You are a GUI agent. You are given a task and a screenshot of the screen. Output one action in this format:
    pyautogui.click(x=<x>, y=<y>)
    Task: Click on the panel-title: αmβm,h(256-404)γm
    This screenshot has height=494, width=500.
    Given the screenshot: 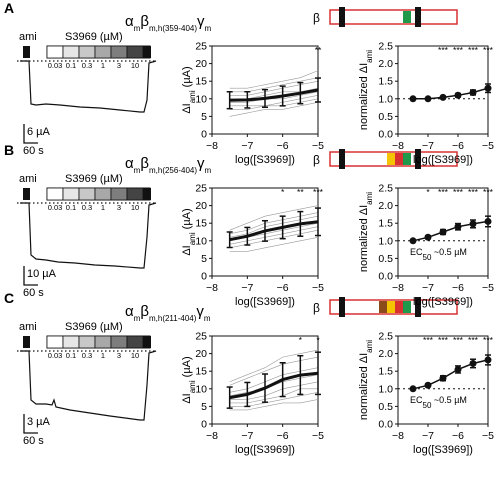 What is the action you would take?
    pyautogui.click(x=168, y=165)
    